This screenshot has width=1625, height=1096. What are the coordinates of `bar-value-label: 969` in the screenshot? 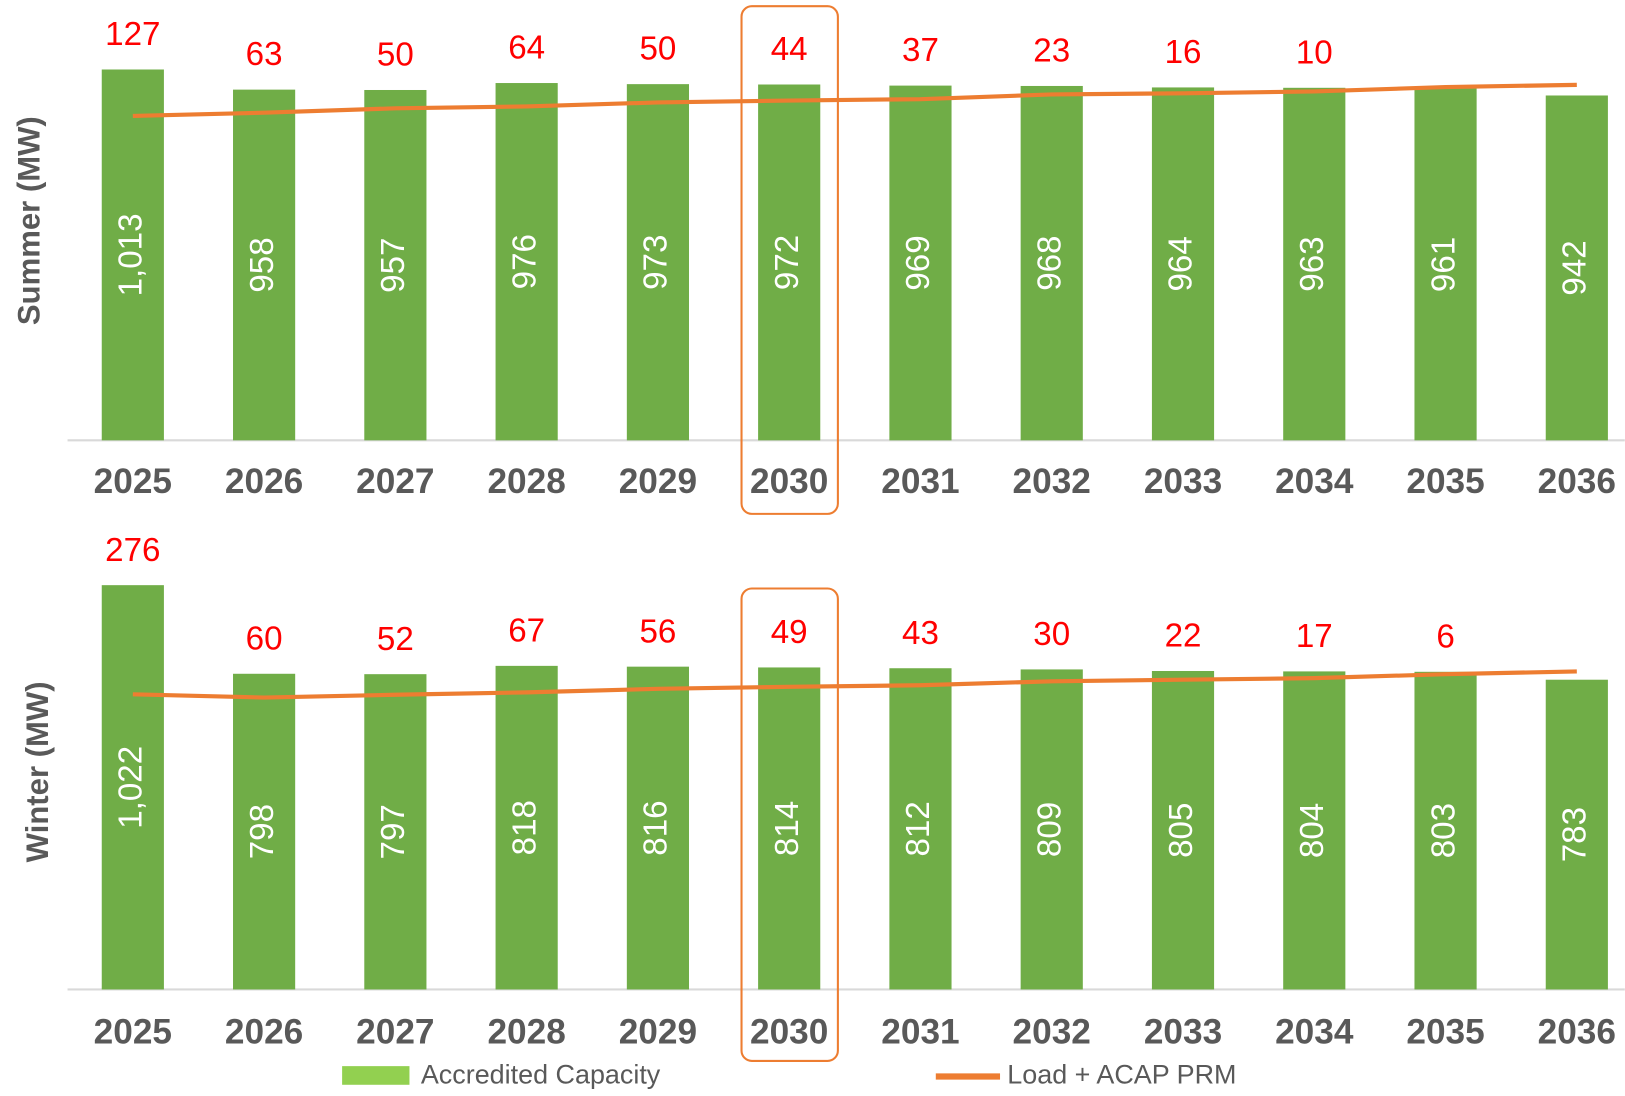 It's located at (918, 262).